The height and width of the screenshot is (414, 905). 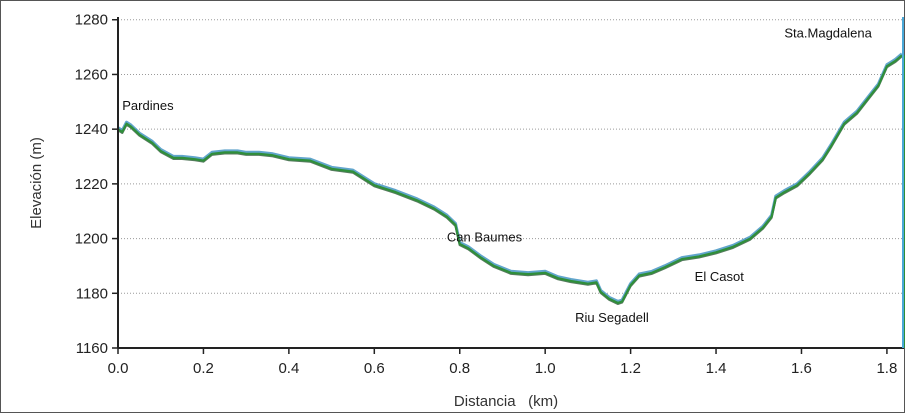 What do you see at coordinates (886, 368) in the screenshot?
I see `x-tick-label: 1.8` at bounding box center [886, 368].